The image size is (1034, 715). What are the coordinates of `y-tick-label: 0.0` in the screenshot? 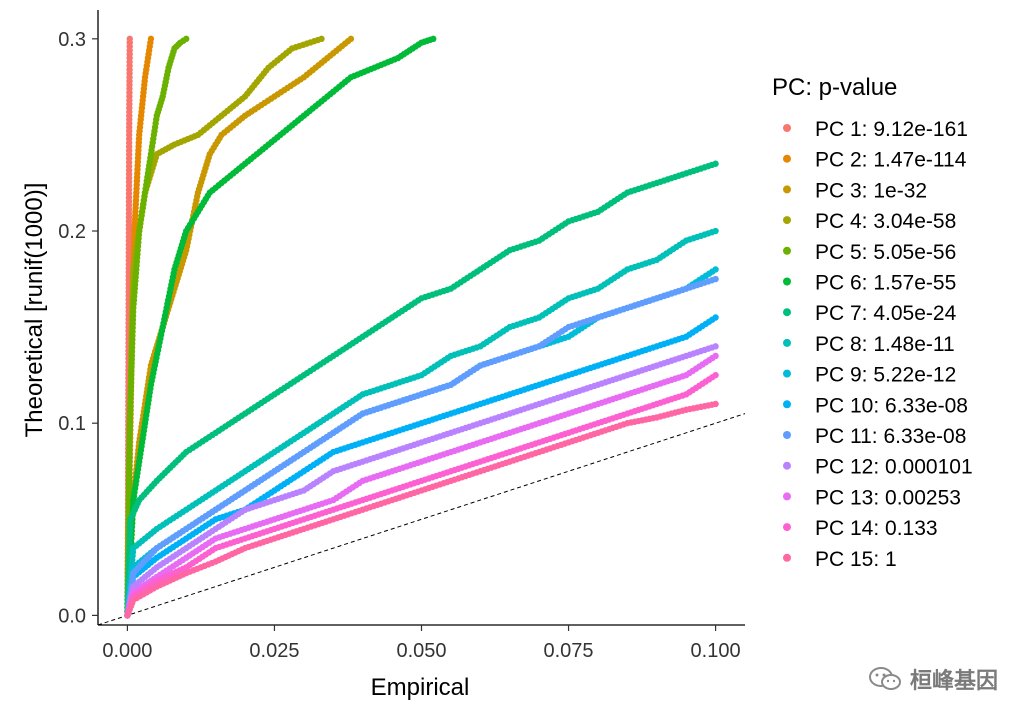 It's located at (72, 616).